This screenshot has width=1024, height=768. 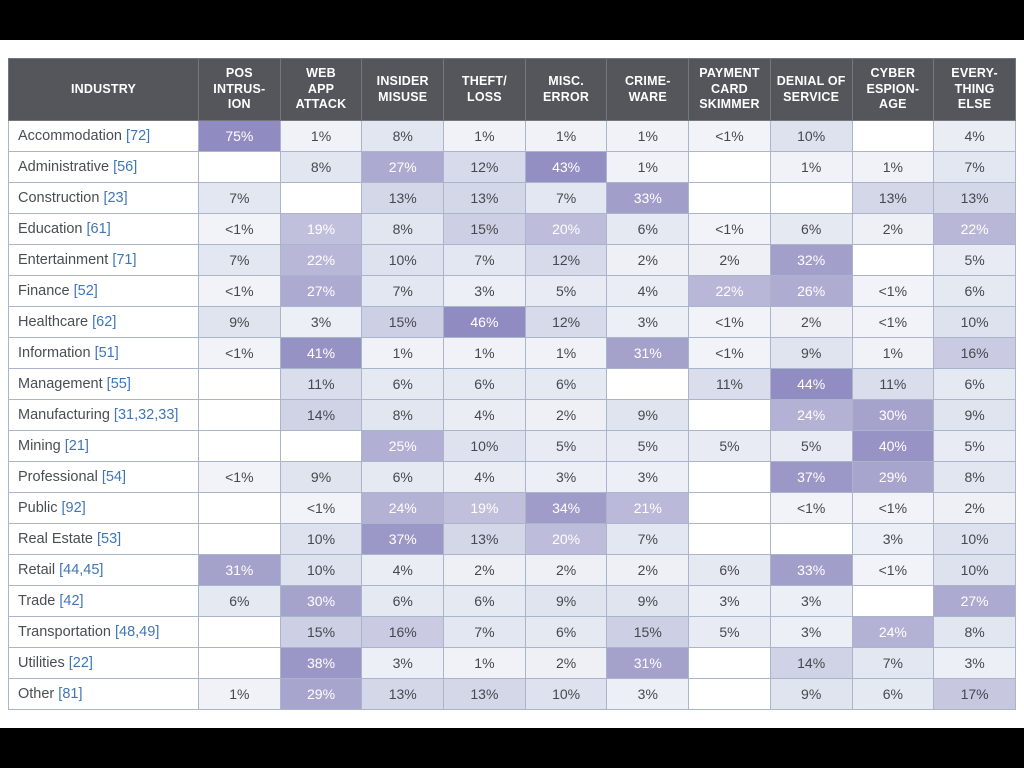 I want to click on heat-cell: 33%, so click(x=648, y=198).